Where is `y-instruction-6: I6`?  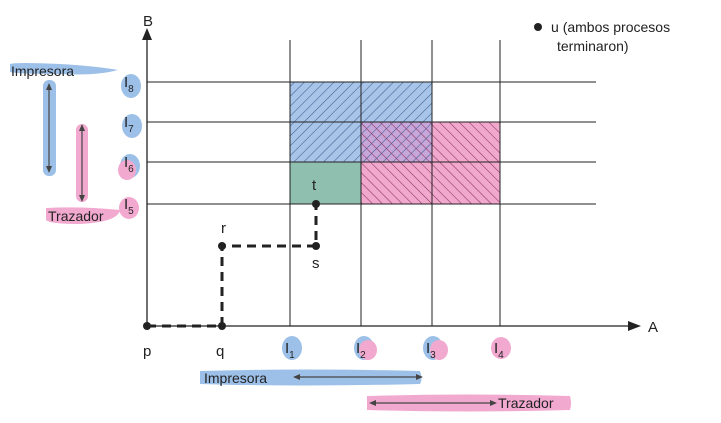 y-instruction-6: I6 is located at coordinates (129, 164).